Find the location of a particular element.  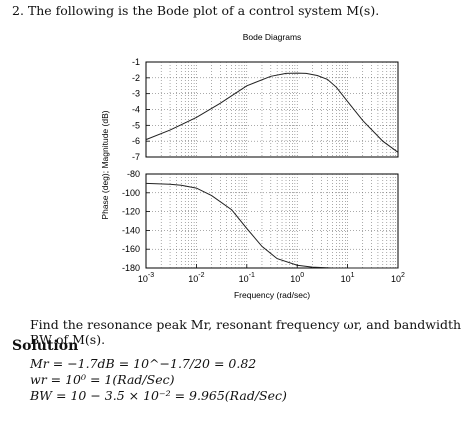

phase-ytick-label: -160 is located at coordinates (131, 249).